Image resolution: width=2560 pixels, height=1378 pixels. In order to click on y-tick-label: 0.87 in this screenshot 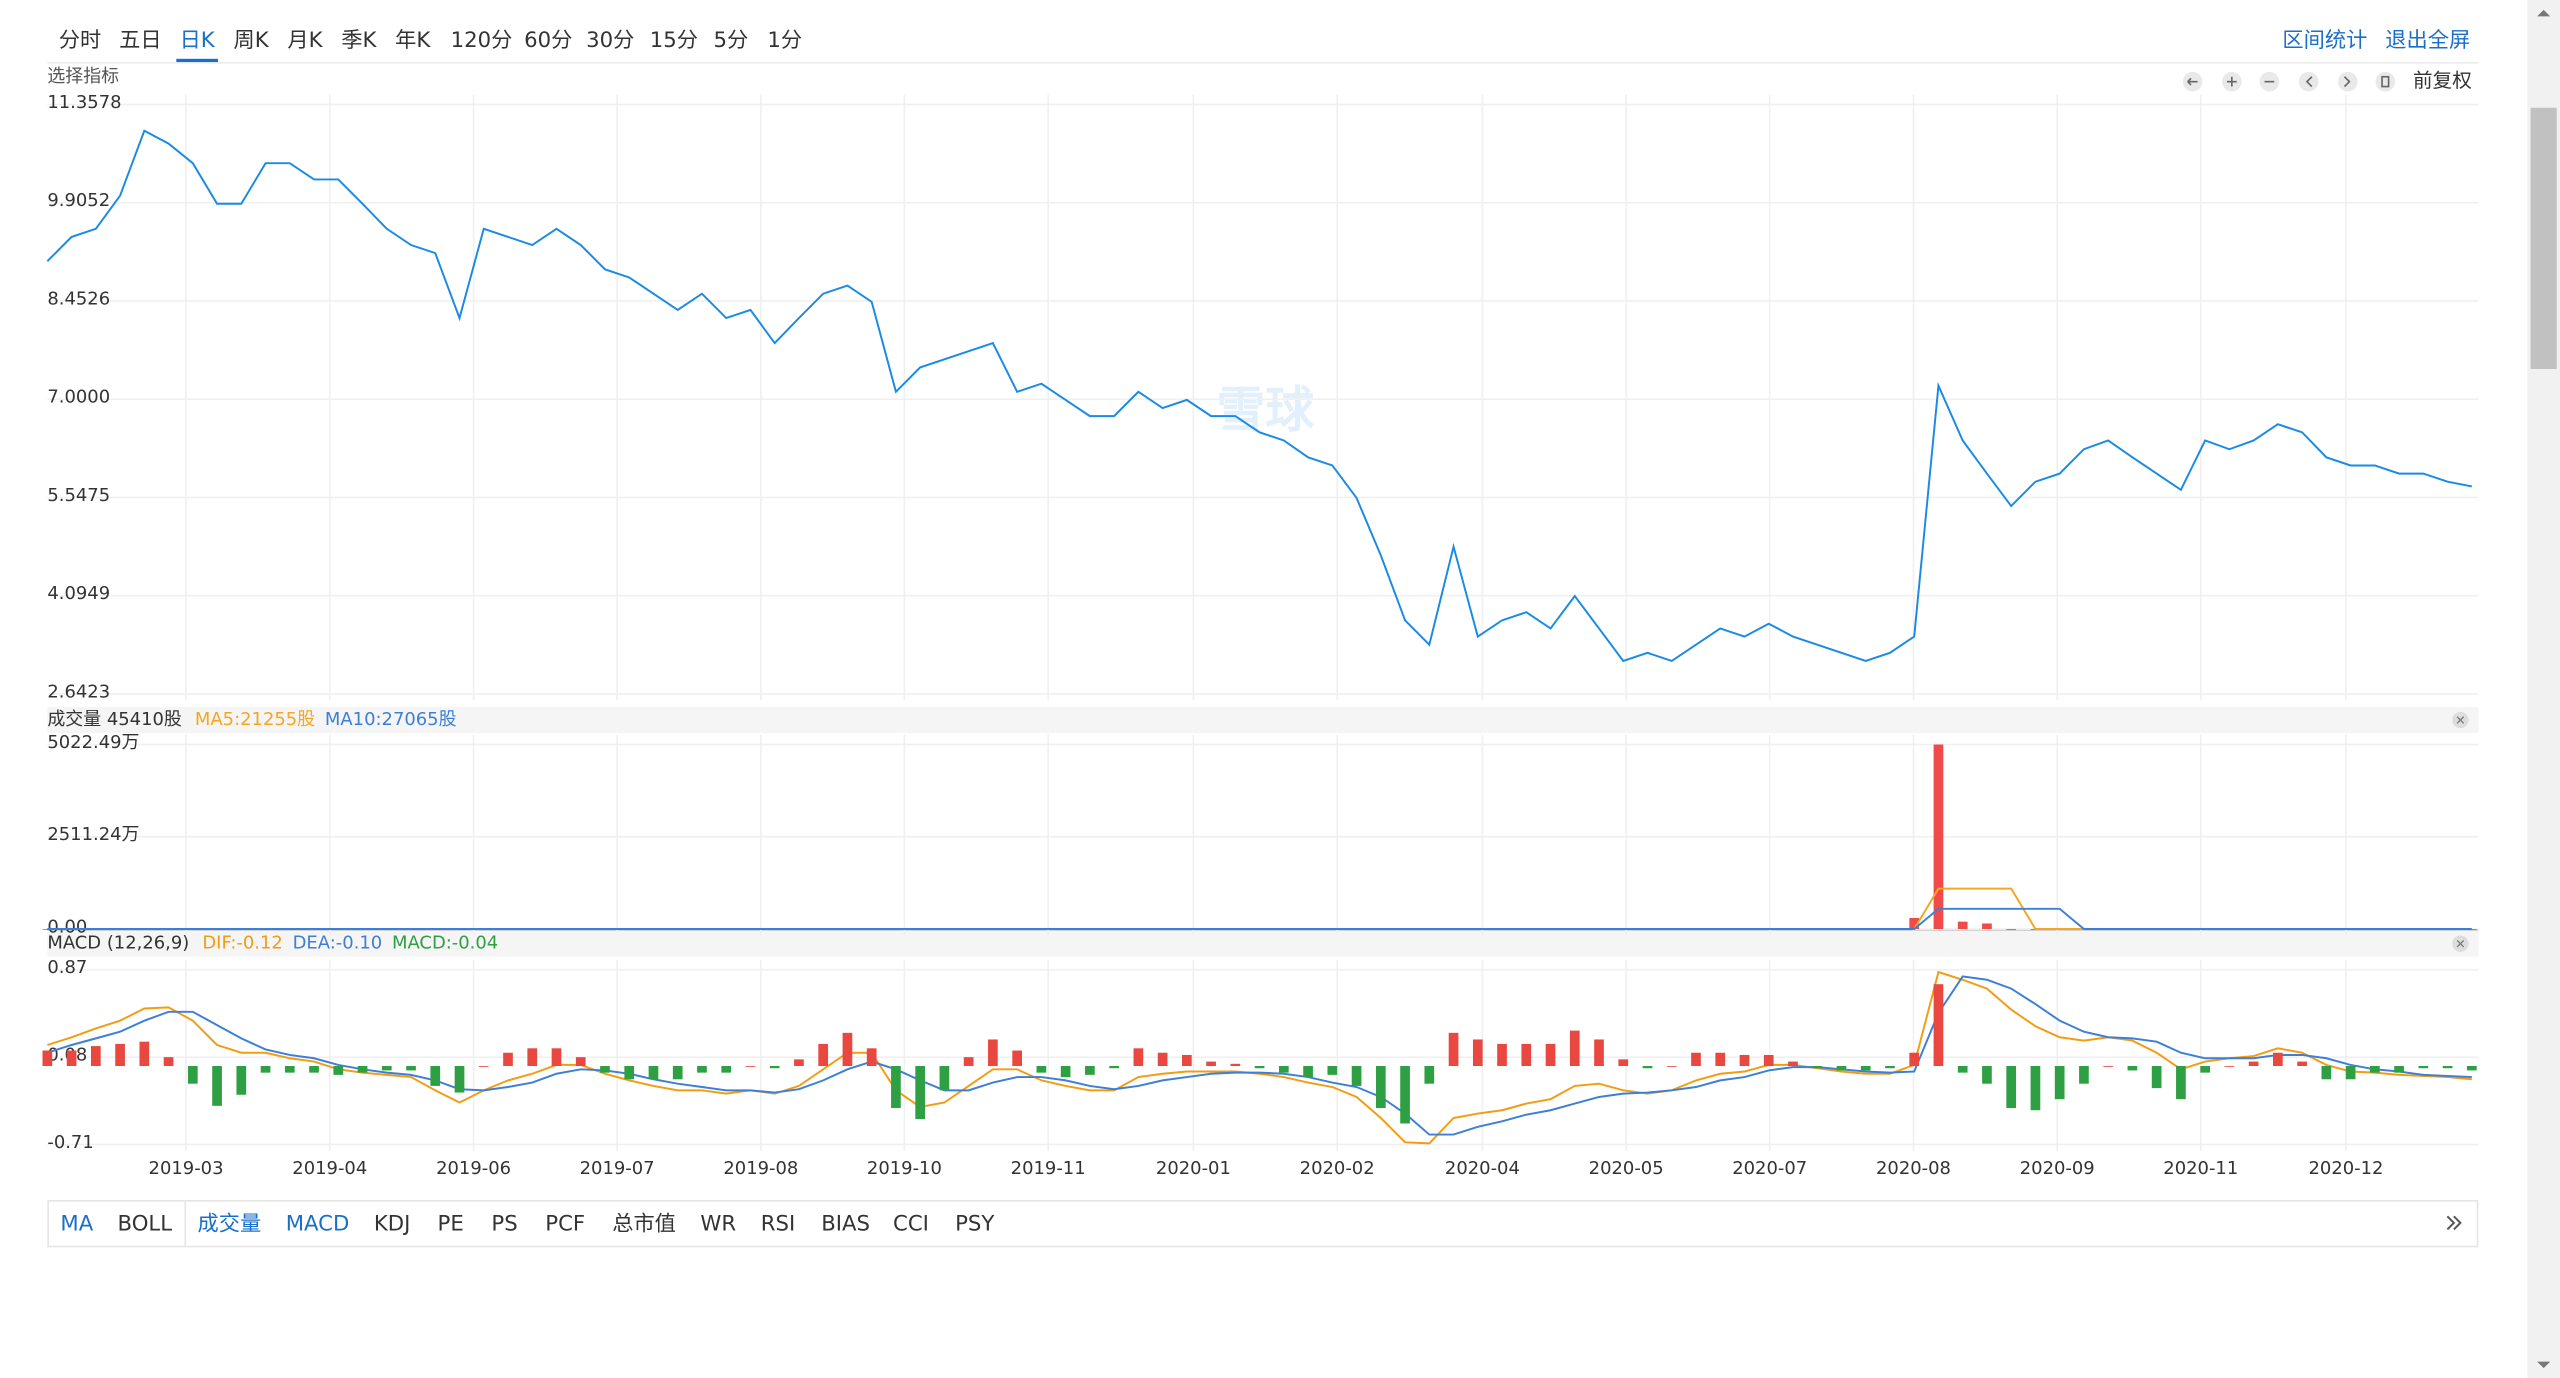, I will do `click(67, 967)`.